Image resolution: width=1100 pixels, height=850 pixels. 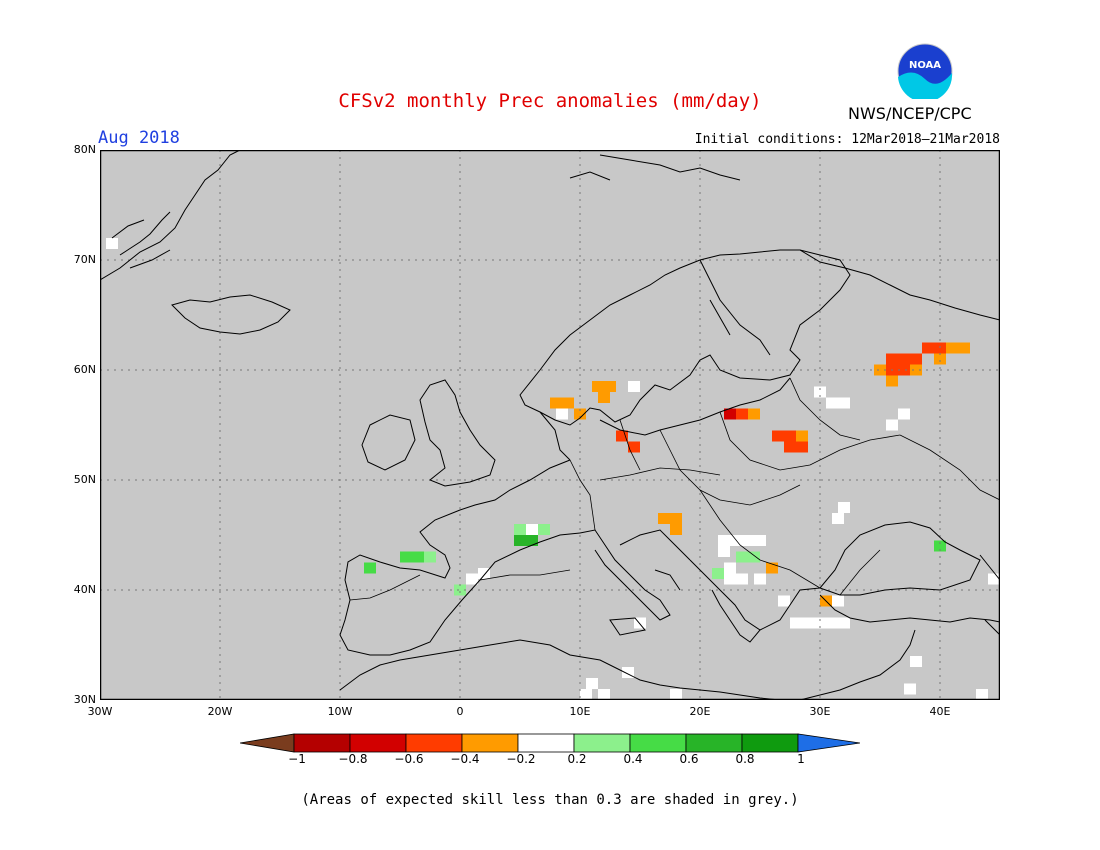 What do you see at coordinates (340, 711) in the screenshot?
I see `lon-label: 10W` at bounding box center [340, 711].